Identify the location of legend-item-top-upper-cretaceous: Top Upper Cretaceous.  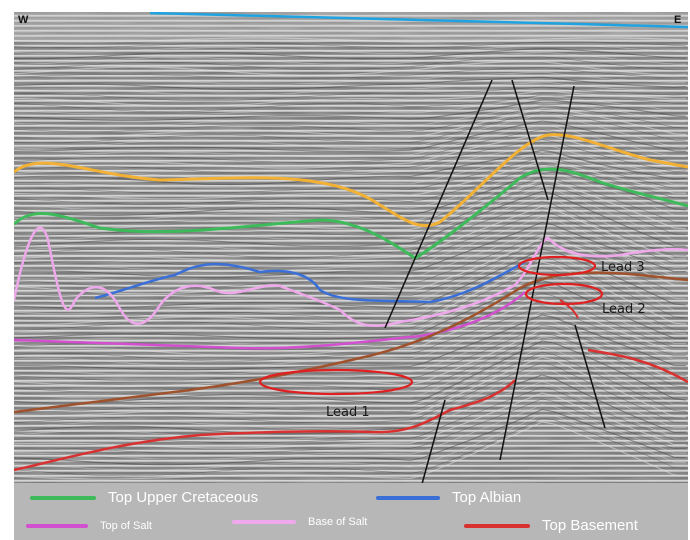
(144, 497).